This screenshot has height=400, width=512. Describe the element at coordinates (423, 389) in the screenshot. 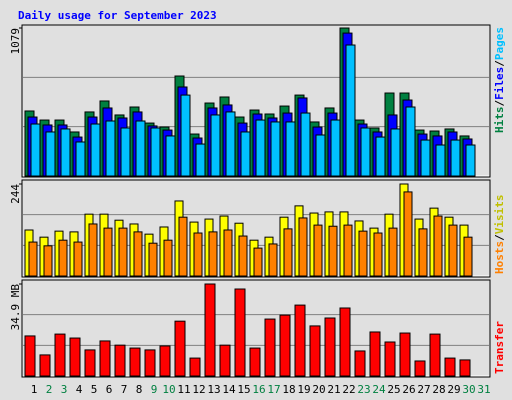

I see `x-tick-label: 27` at that location.